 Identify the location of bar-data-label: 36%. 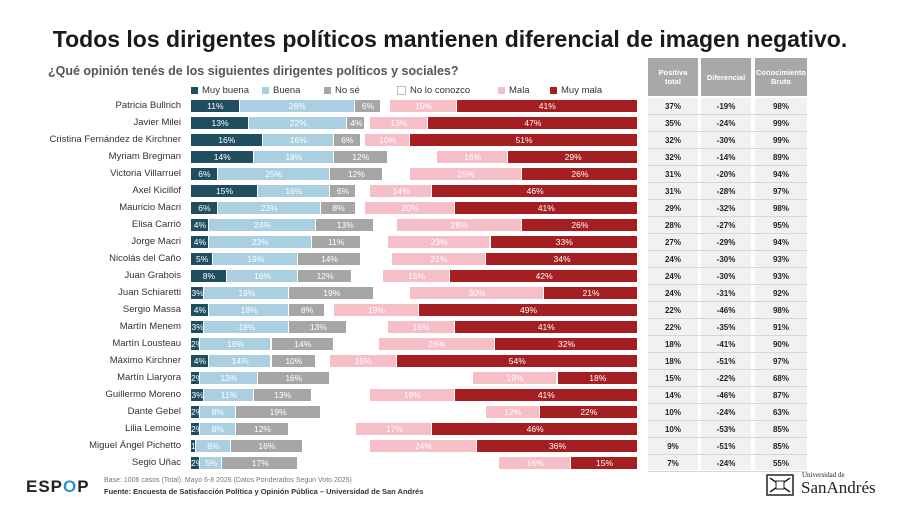
(558, 446).